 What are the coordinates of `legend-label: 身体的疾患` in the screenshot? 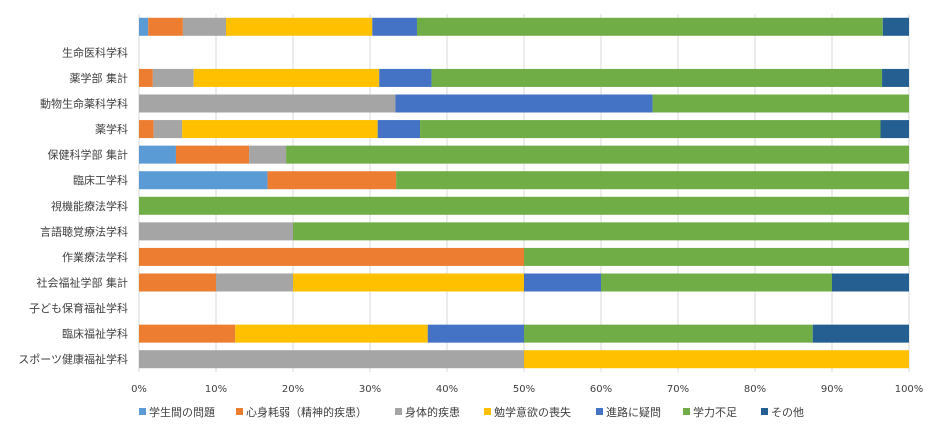 It's located at (432, 412).